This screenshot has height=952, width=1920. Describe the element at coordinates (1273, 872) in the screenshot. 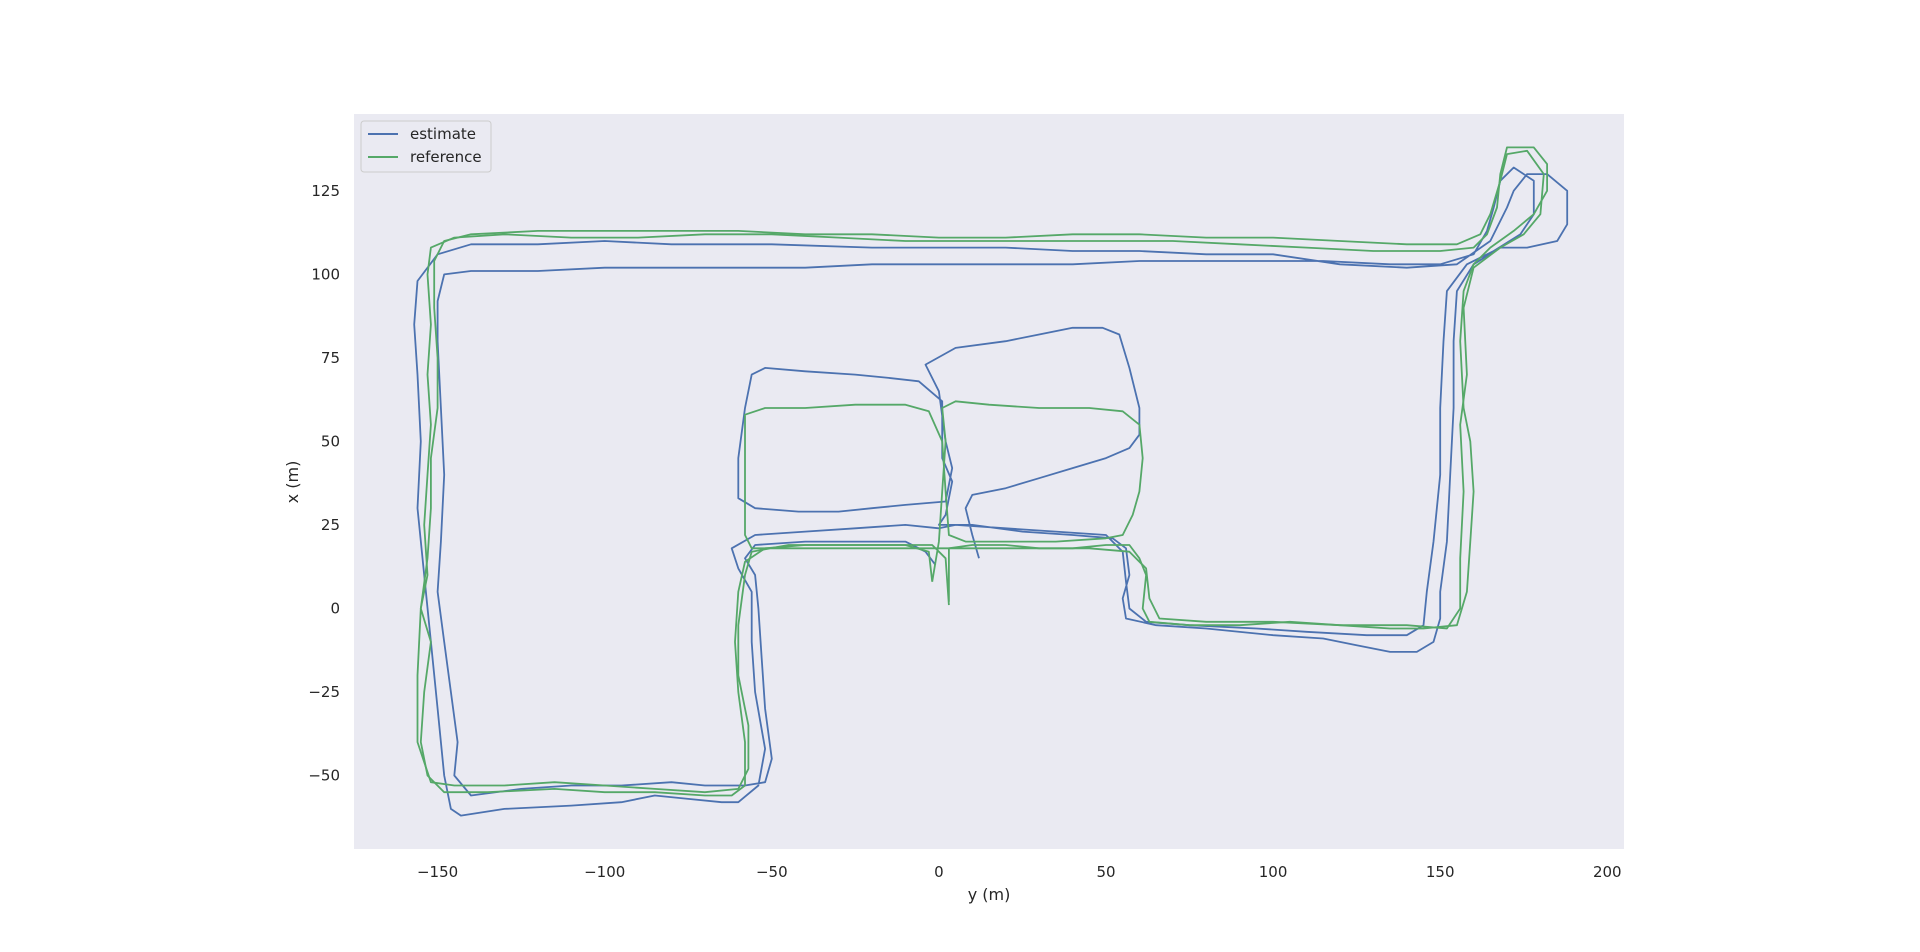

I see `x-tick-label: 100` at that location.